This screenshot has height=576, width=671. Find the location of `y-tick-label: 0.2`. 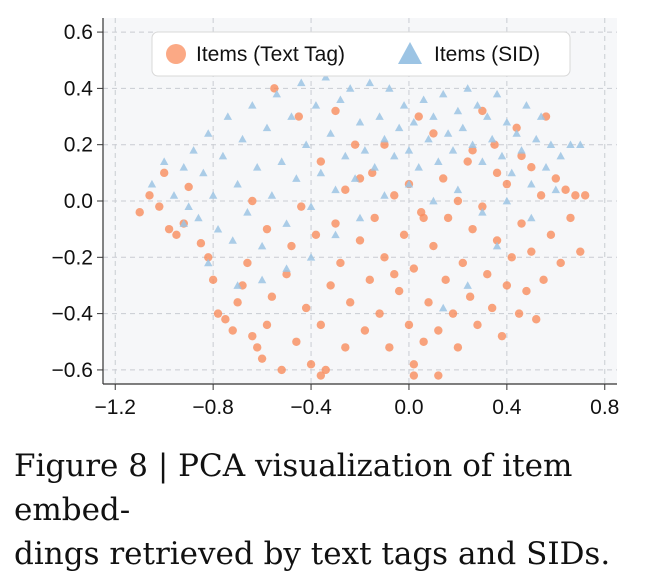

y-tick-label: 0.2 is located at coordinates (78, 145).